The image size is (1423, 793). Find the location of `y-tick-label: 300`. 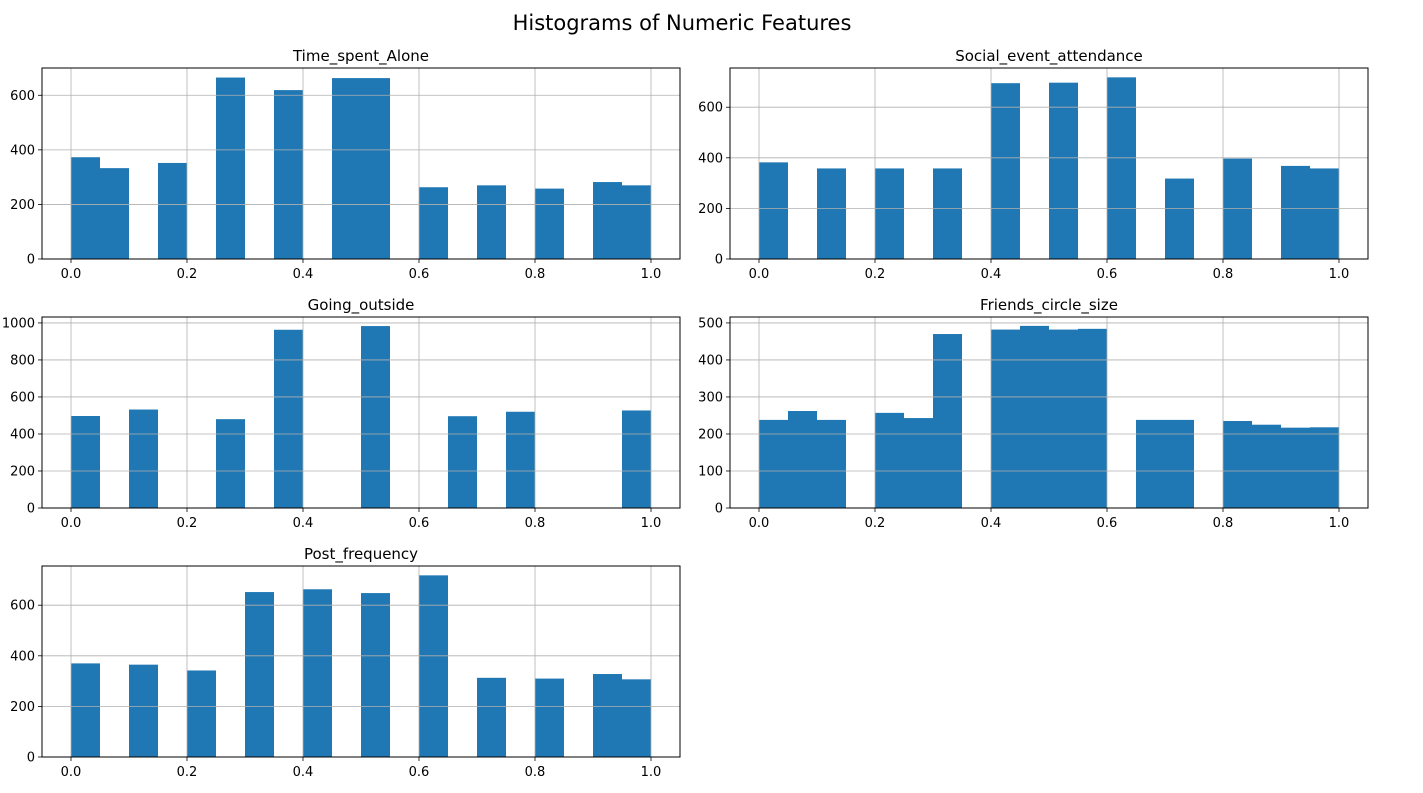

y-tick-label: 300 is located at coordinates (710, 397).